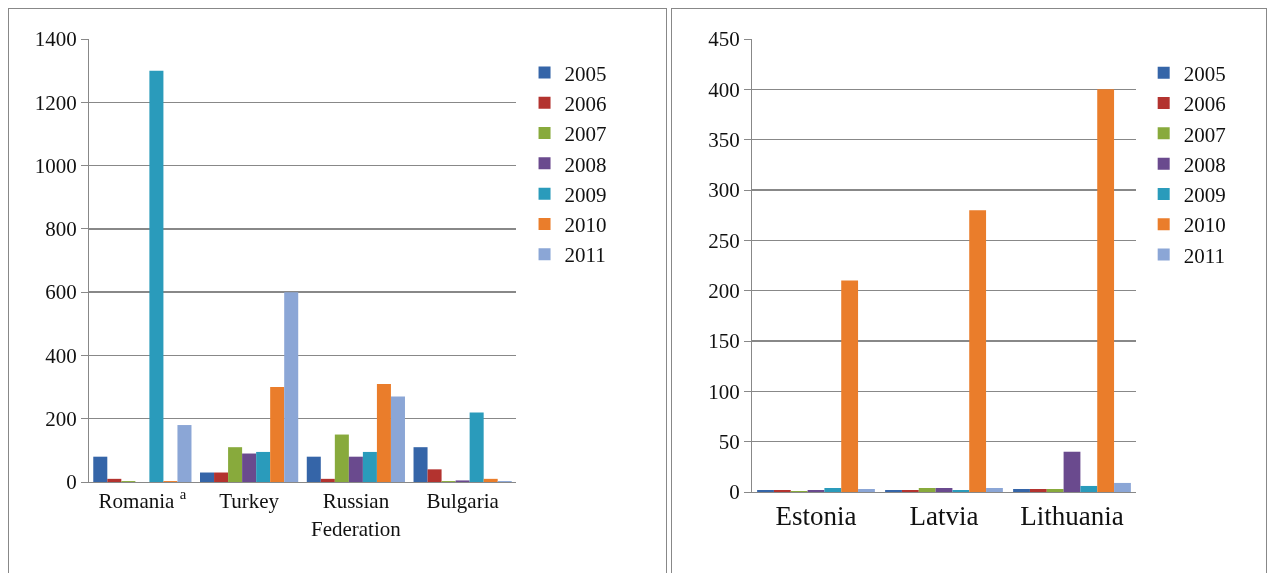 The height and width of the screenshot is (573, 1269). What do you see at coordinates (724, 39) in the screenshot?
I see `y-tick-label: 450` at bounding box center [724, 39].